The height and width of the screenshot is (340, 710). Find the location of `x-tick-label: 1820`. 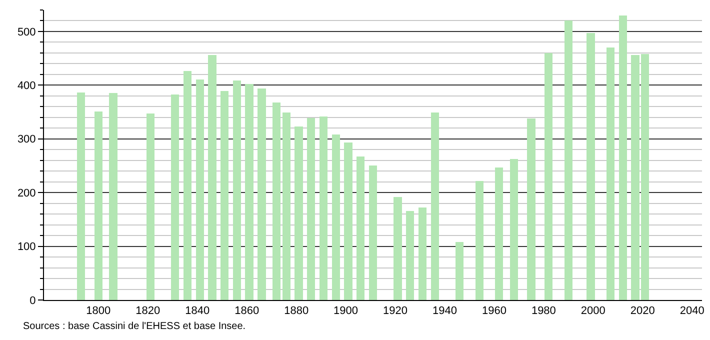

x-tick-label: 1820 is located at coordinates (148, 311).